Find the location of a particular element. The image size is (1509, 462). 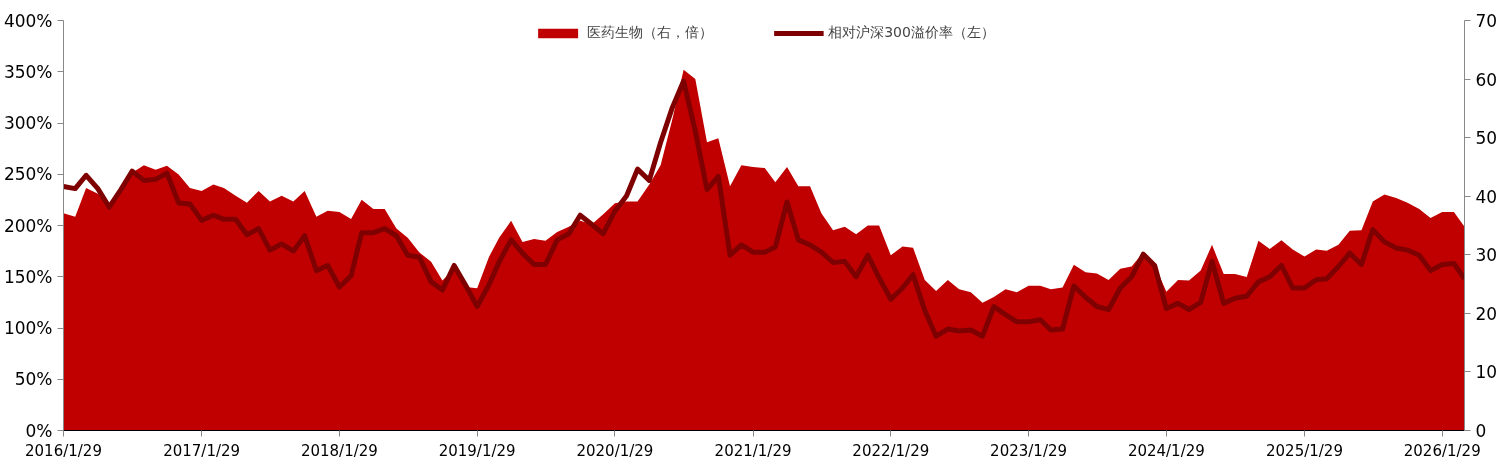

y-tick-label: 100% is located at coordinates (28, 328).